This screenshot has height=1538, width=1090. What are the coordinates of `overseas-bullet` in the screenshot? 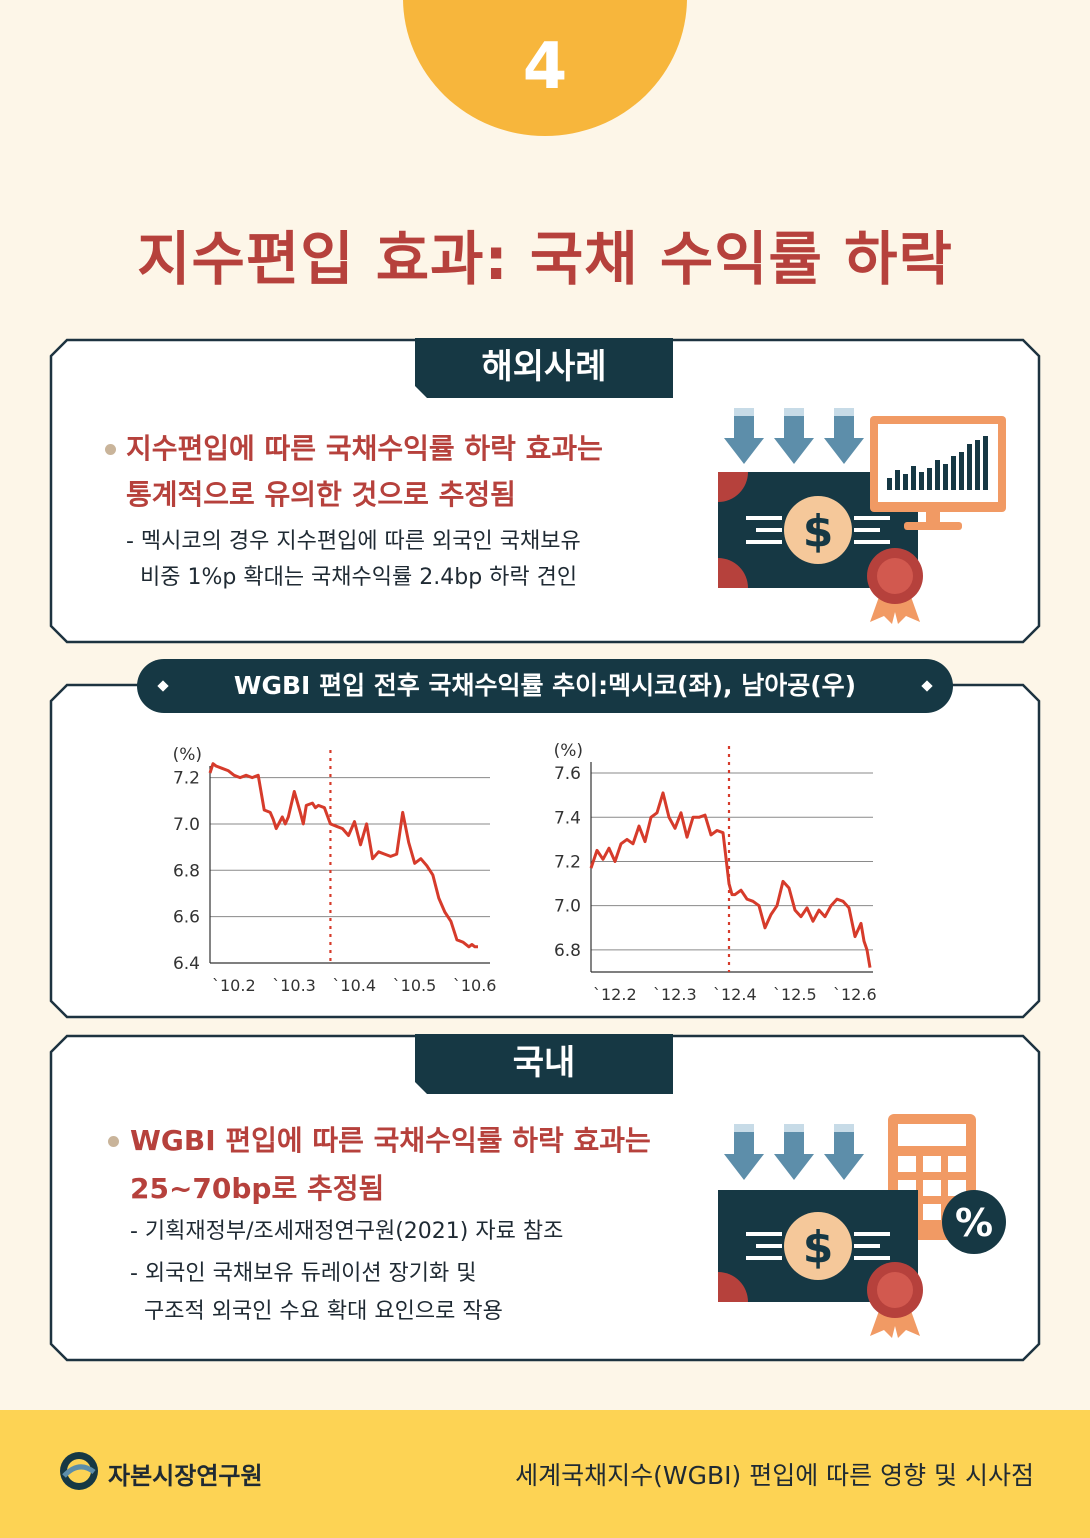 It's located at (110, 449).